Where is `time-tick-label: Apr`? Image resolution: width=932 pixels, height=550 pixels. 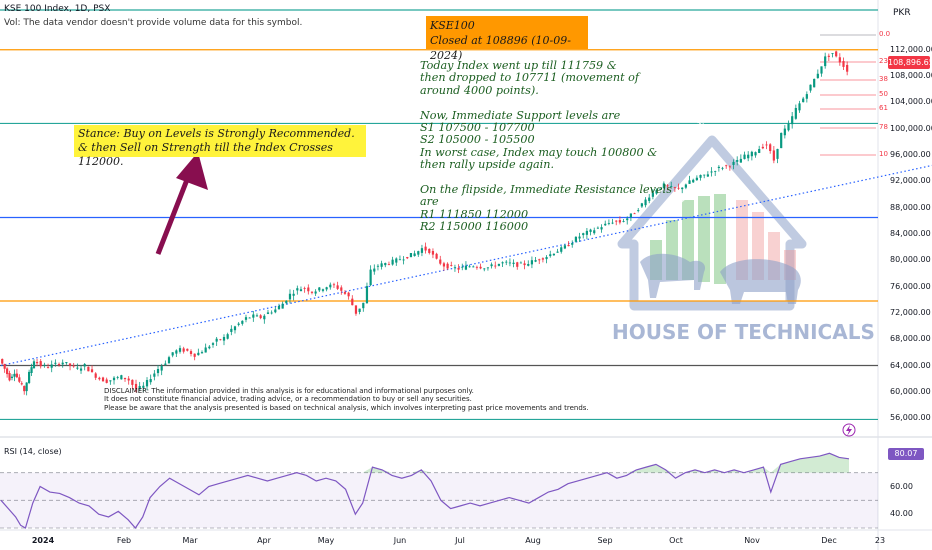
time-tick-label: Apr is located at coordinates (264, 540).